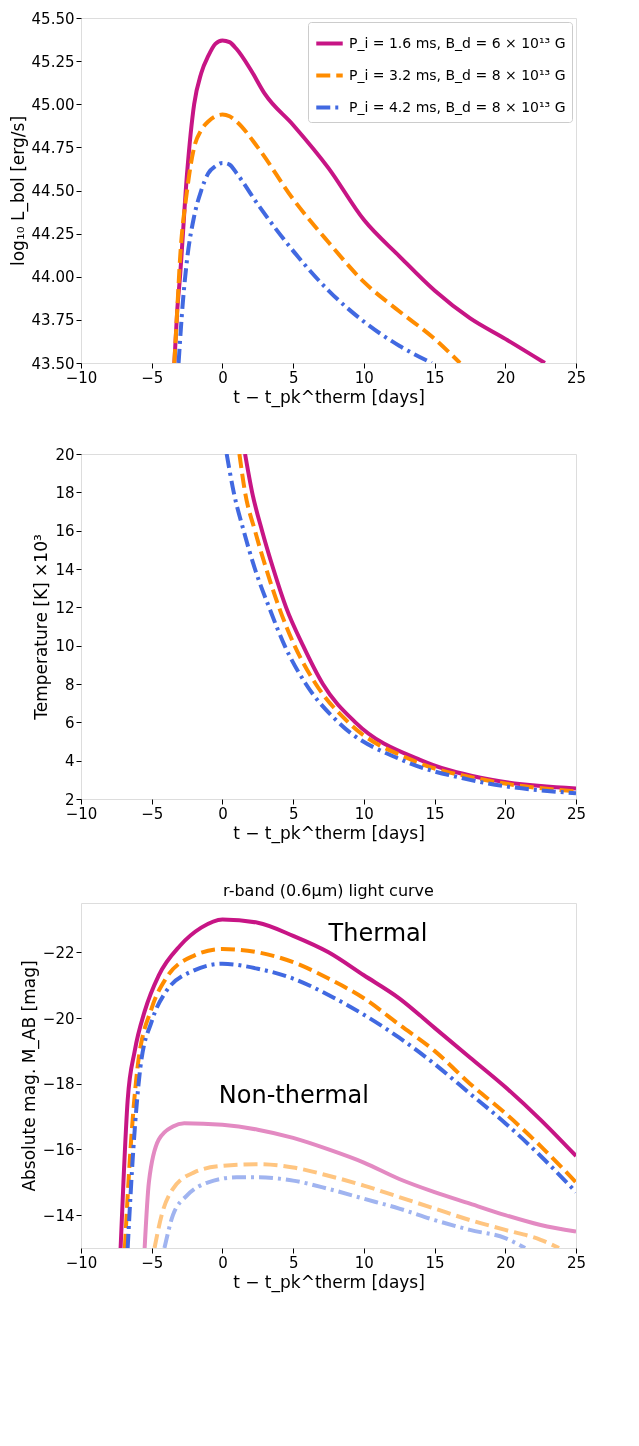 This screenshot has height=1446, width=639. What do you see at coordinates (328, 890) in the screenshot?
I see `chart-title: r-band (0.6μm) light curve` at bounding box center [328, 890].